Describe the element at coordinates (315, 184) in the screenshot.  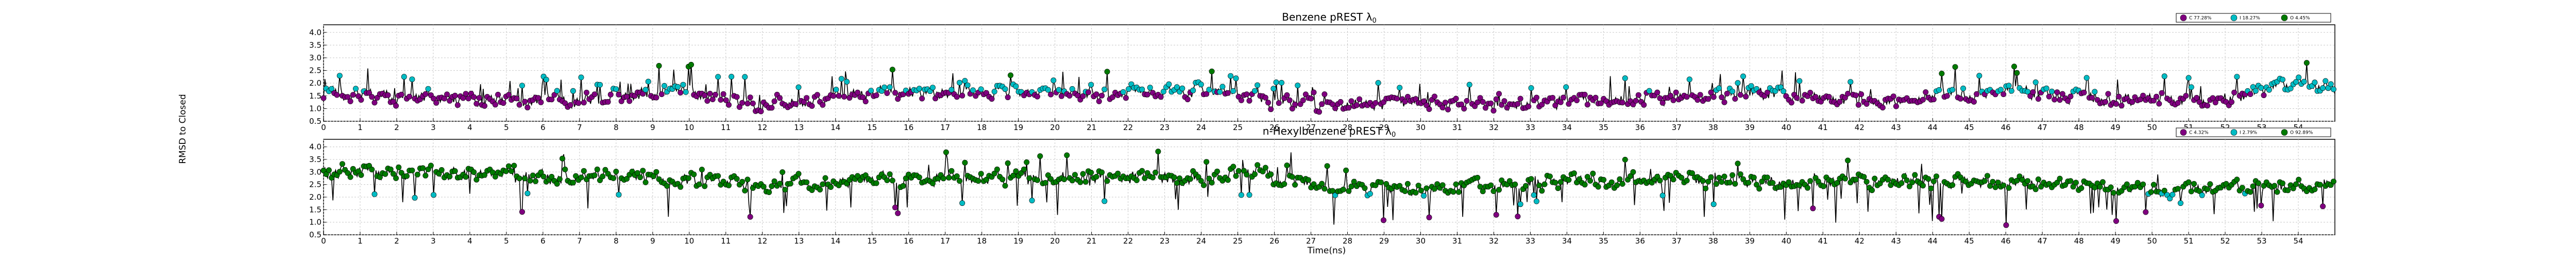
I see `y-tick-label: 2.5` at that location.